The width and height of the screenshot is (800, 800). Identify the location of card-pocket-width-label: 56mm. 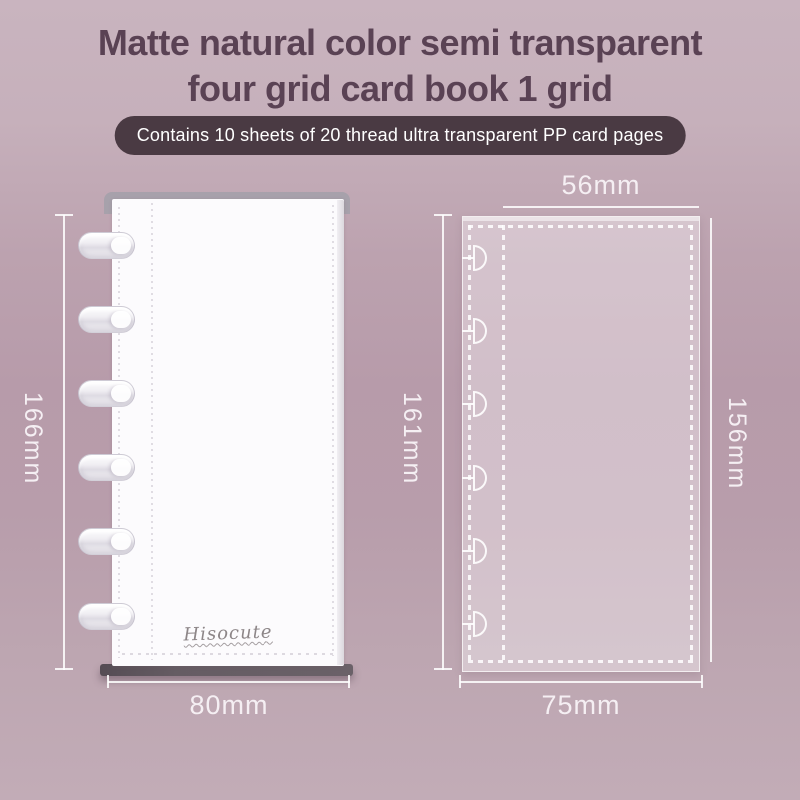
(601, 185).